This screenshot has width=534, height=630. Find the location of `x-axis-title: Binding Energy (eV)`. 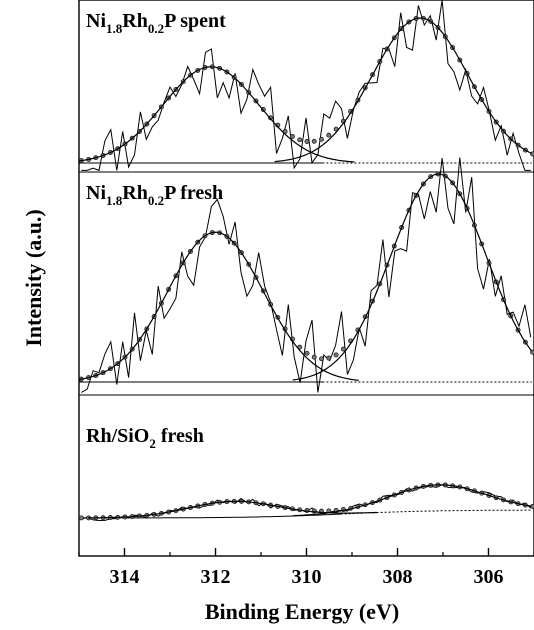

x-axis-title: Binding Energy (eV) is located at coordinates (302, 611).